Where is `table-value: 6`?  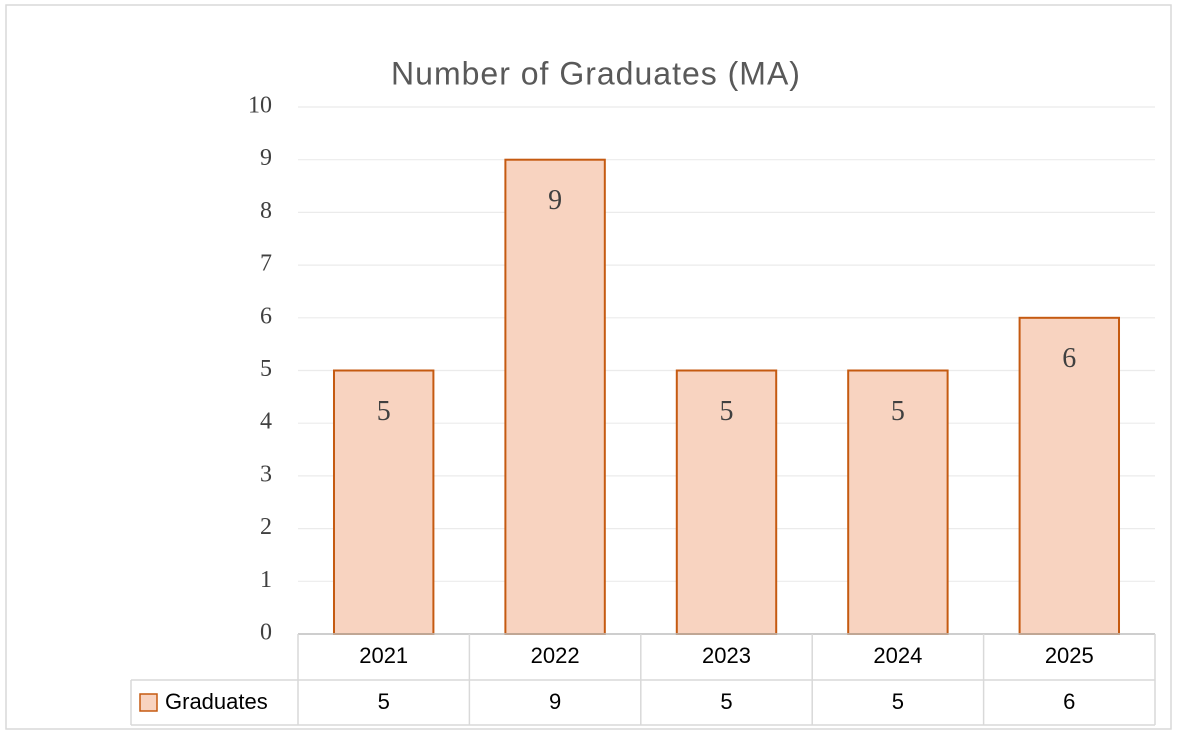
table-value: 6 is located at coordinates (1069, 701).